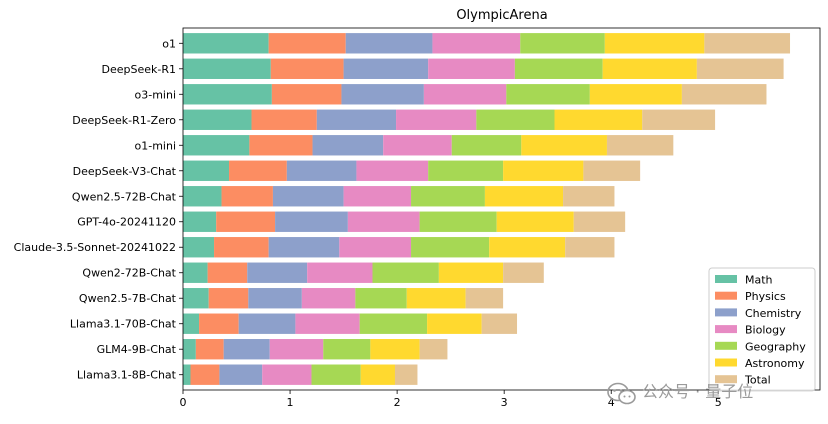 This screenshot has width=828, height=424. Describe the element at coordinates (718, 402) in the screenshot. I see `x-tick-label: 5` at that location.